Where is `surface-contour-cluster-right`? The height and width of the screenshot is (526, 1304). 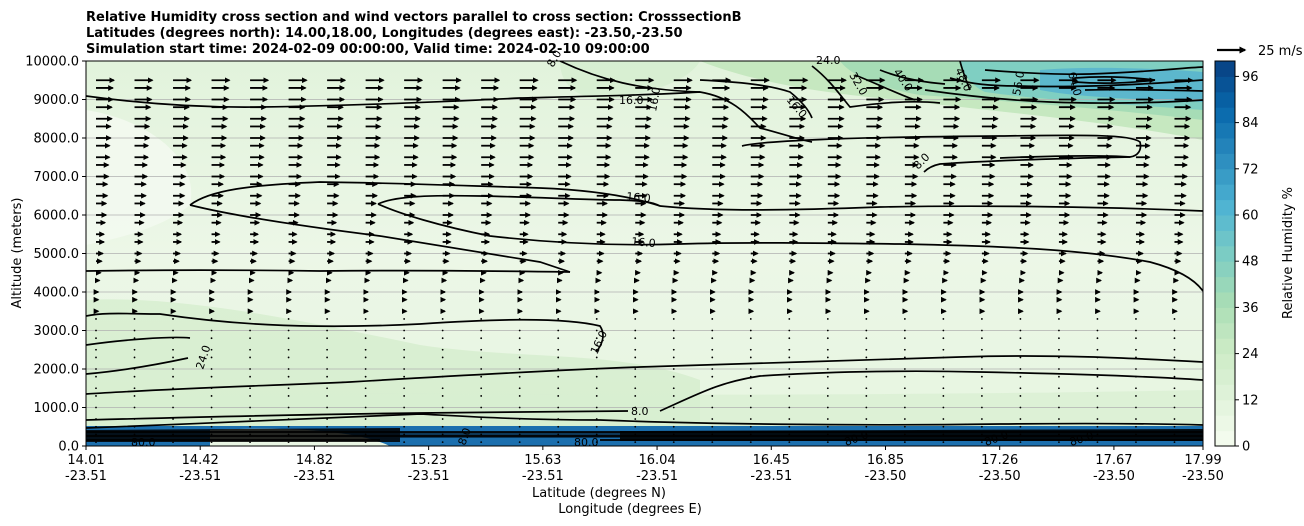 surface-contour-cluster-right is located at coordinates (911, 435).